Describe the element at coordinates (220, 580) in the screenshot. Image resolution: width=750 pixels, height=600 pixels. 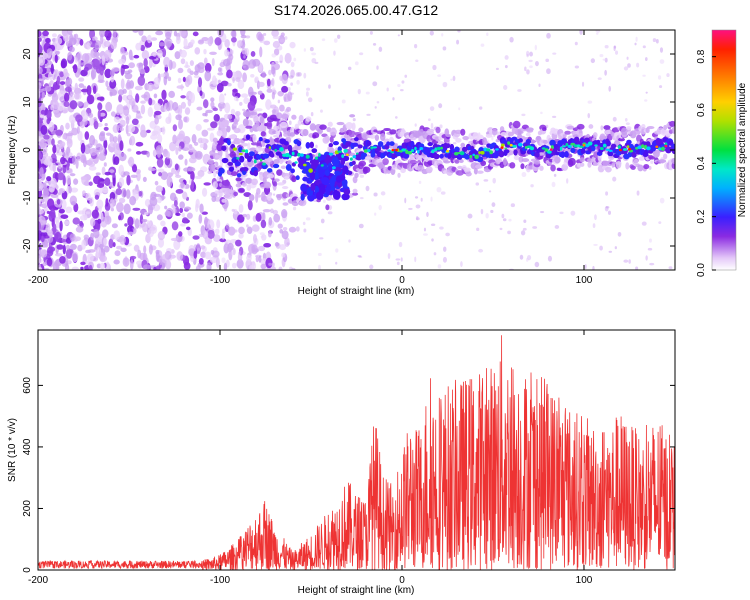
I see `snr-x-tick-label: -100` at that location.